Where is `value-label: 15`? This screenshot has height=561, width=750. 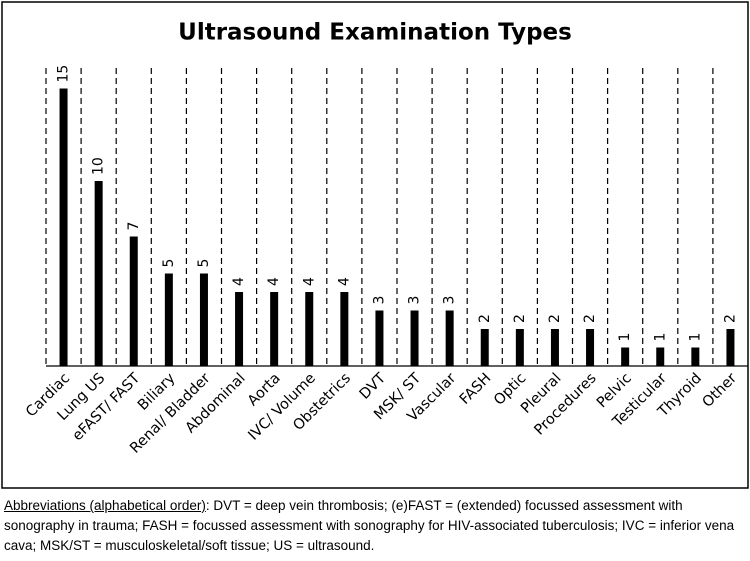
value-label: 15 is located at coordinates (64, 74).